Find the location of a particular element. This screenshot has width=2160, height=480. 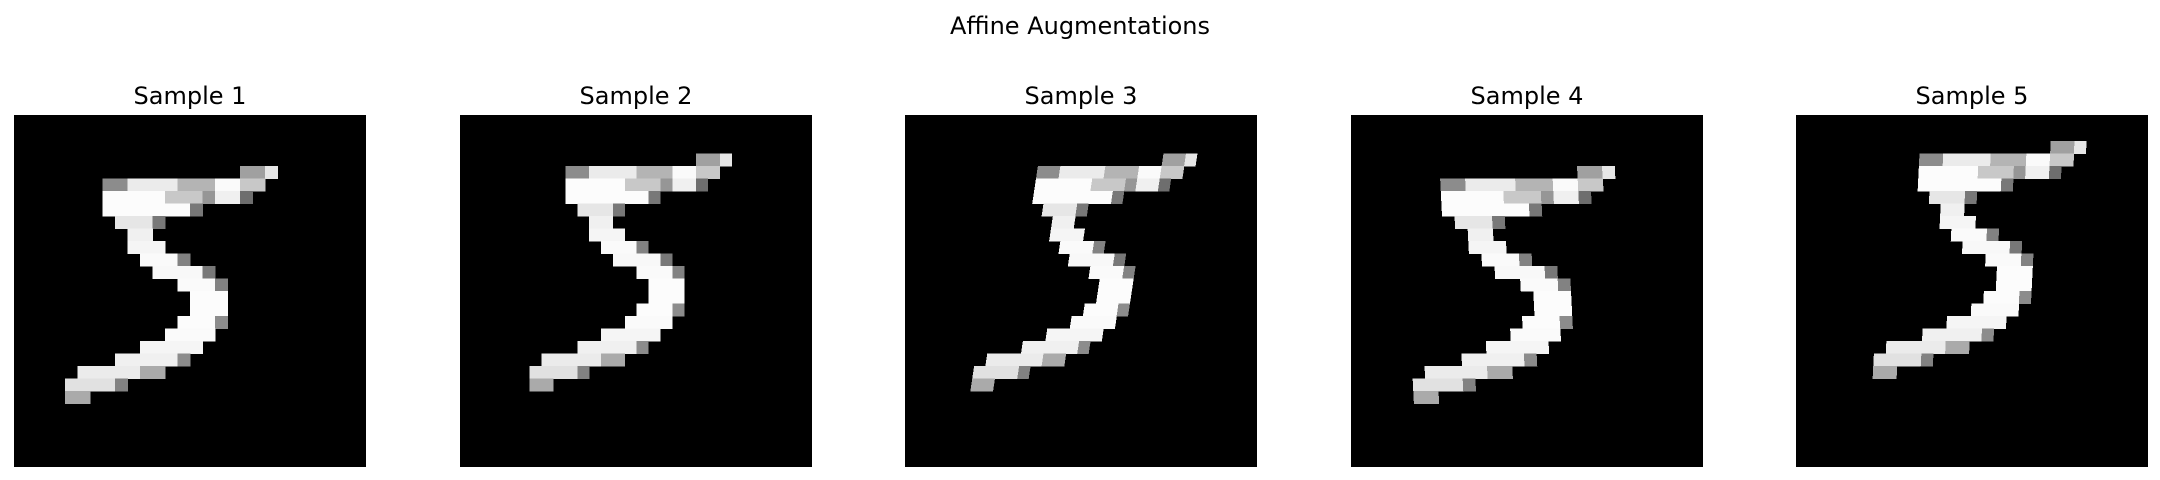

sample-title-1: Sample 1 is located at coordinates (190, 96).